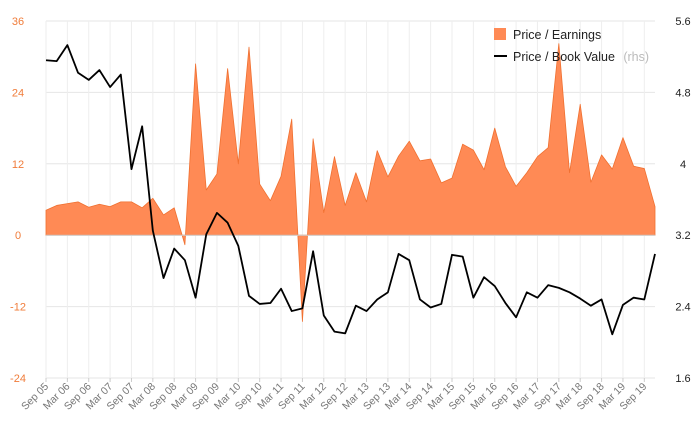 This screenshot has width=700, height=438. Describe the element at coordinates (636, 57) in the screenshot. I see `legend-label-price-book-suffix: (rhs)` at that location.